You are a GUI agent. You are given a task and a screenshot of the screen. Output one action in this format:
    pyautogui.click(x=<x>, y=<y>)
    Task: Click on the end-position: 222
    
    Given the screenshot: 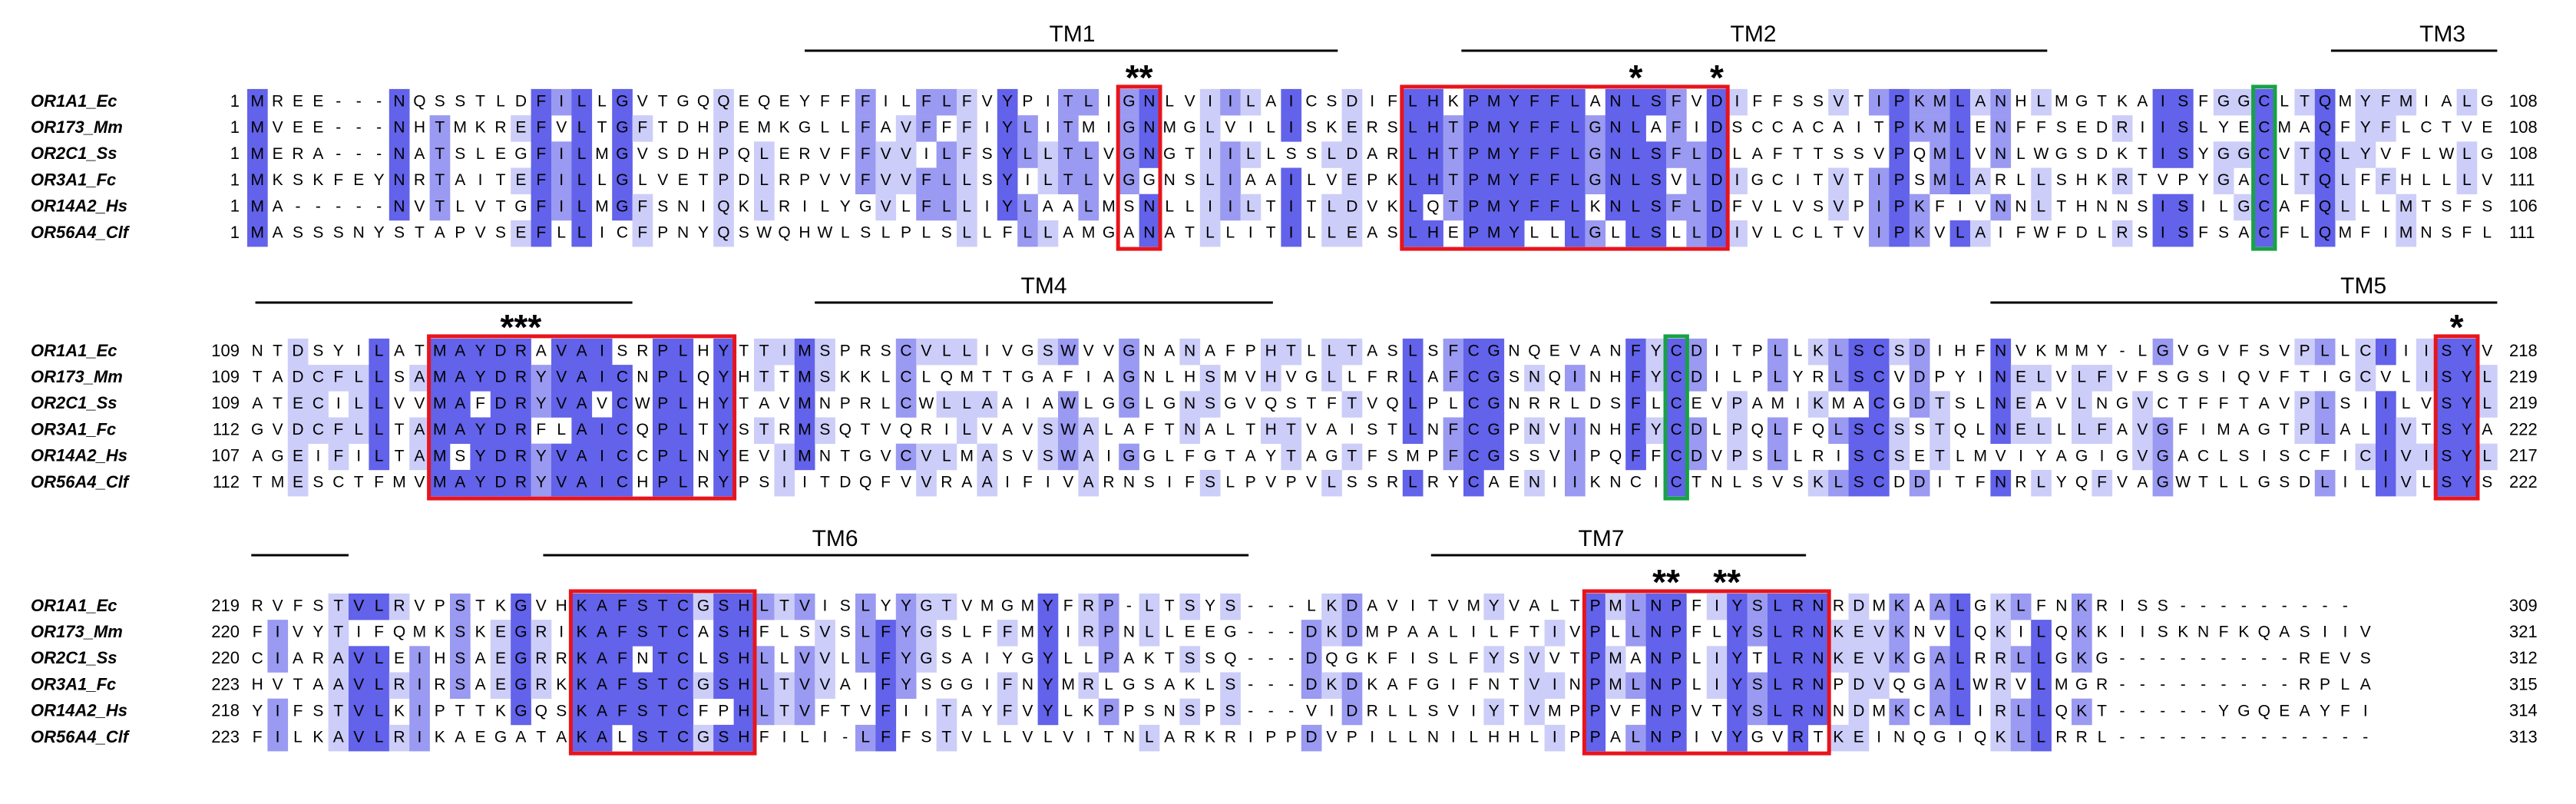 What is the action you would take?
    pyautogui.click(x=2523, y=429)
    